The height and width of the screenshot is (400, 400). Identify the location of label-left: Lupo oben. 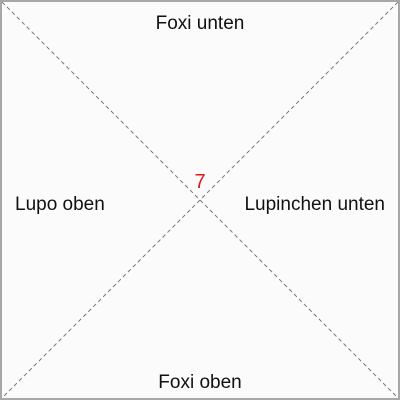
(60, 204).